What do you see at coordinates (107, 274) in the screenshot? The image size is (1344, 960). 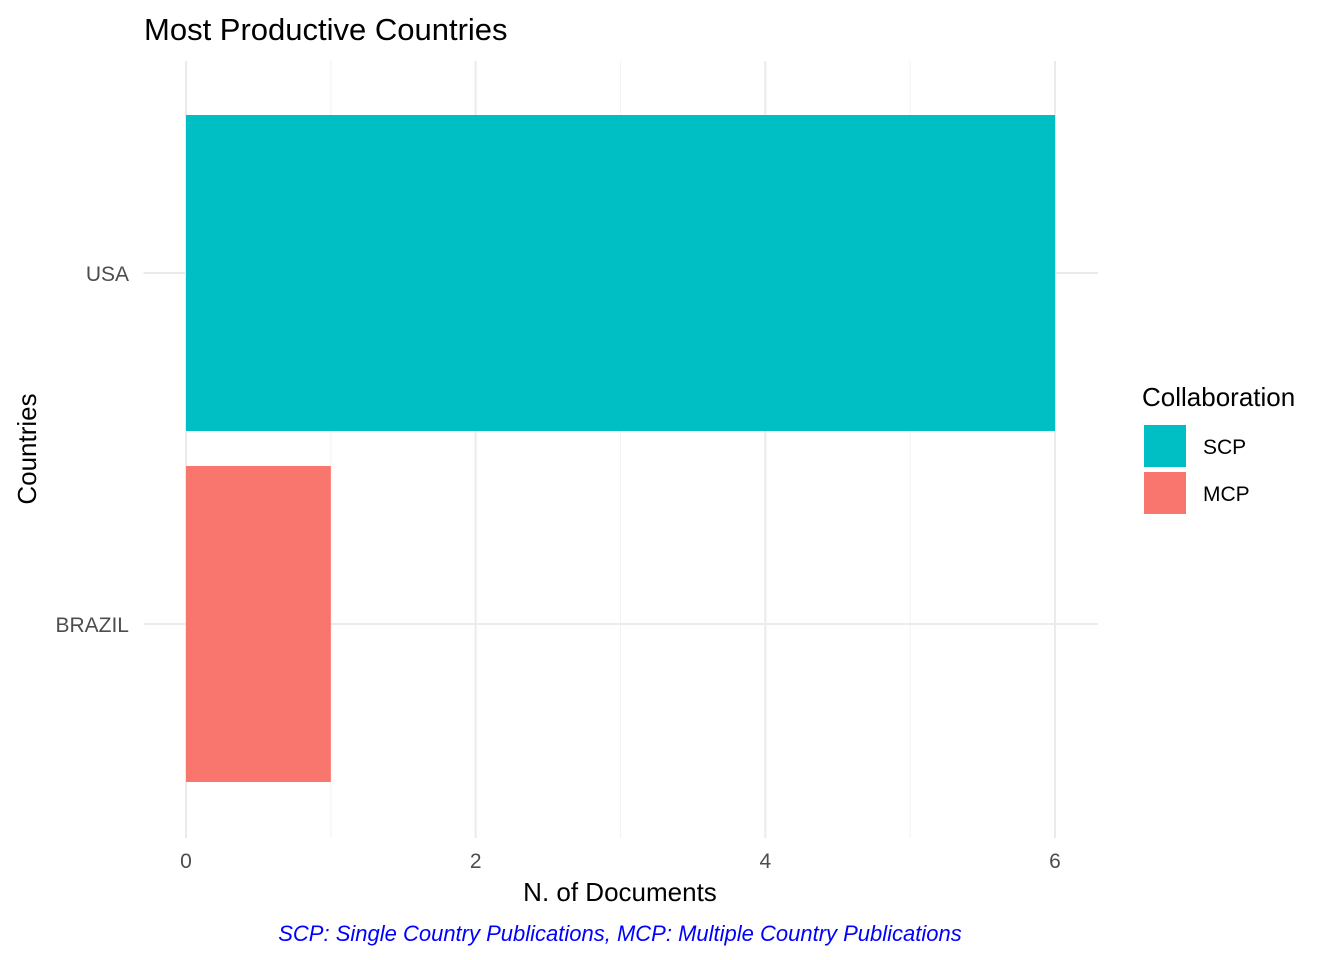 I see `y-tick-label: USA` at bounding box center [107, 274].